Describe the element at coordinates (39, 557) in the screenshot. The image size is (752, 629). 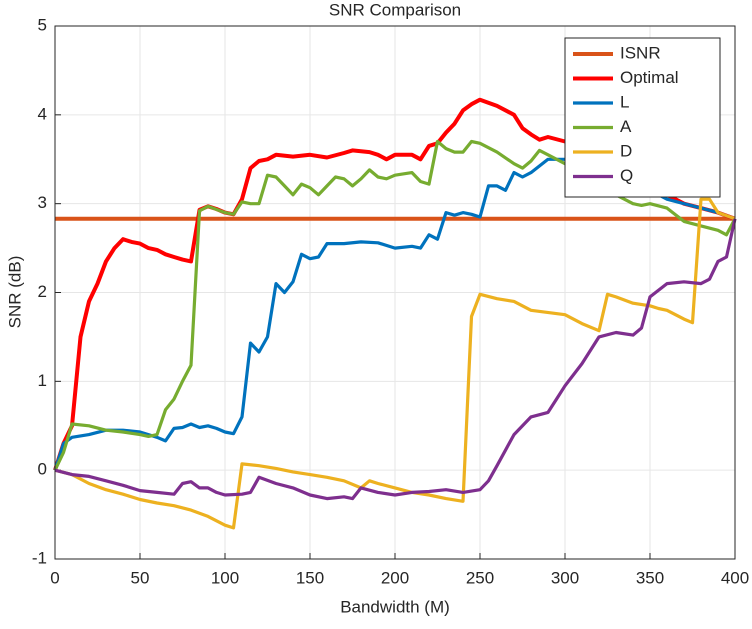
I see `y-tick-label: -1` at that location.